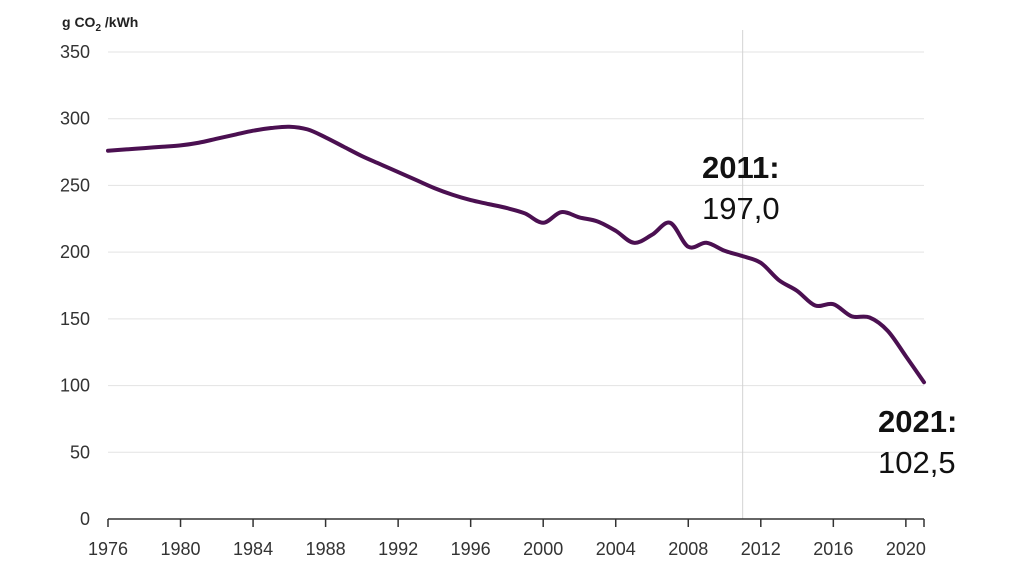 The height and width of the screenshot is (573, 1024). What do you see at coordinates (80, 452) in the screenshot?
I see `y-tick-label: 50` at bounding box center [80, 452].